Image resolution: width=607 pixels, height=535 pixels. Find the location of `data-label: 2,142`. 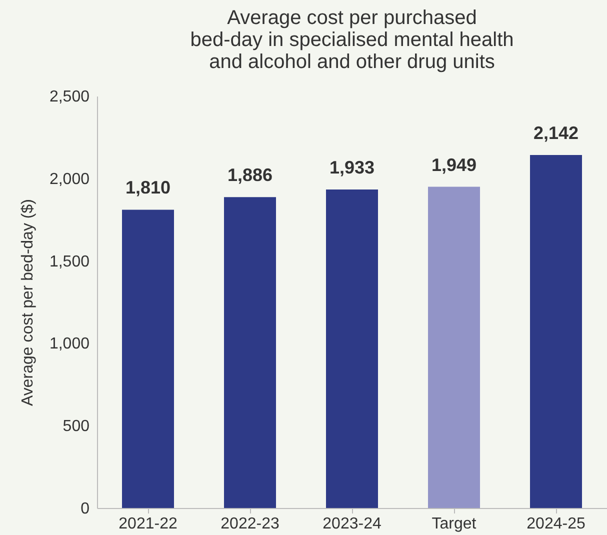

data-label: 2,142 is located at coordinates (556, 133).